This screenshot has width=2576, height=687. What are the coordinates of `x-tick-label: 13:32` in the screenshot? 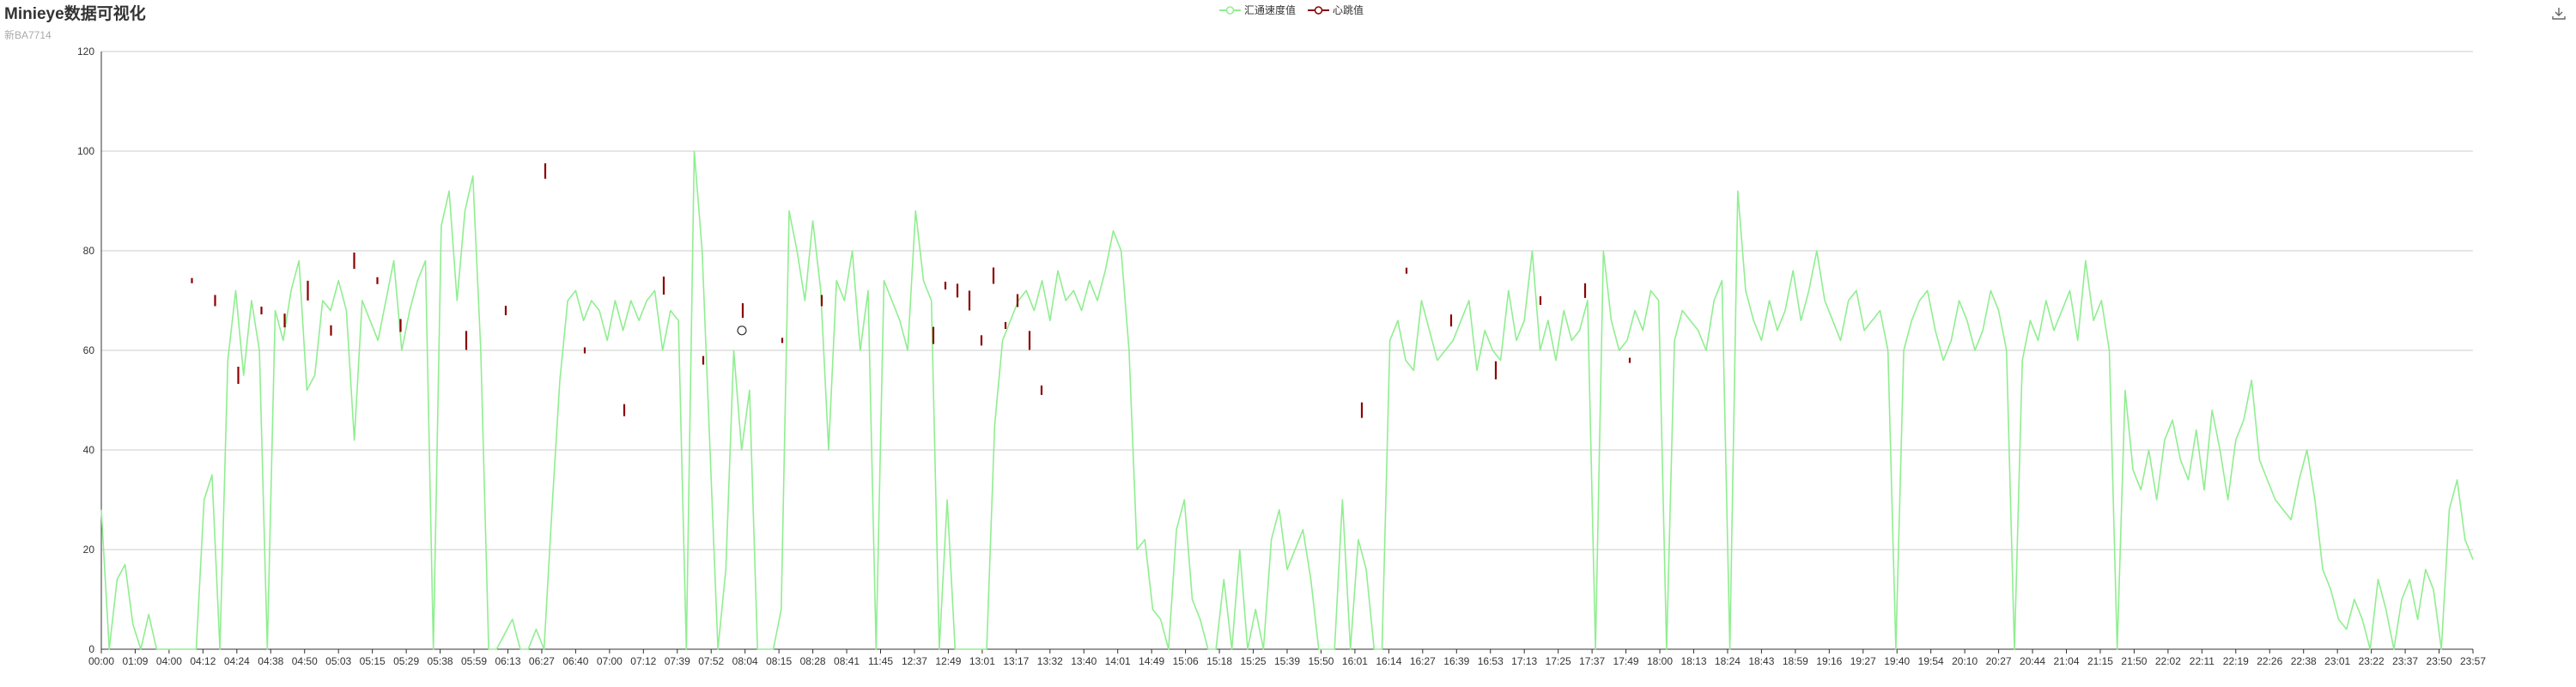 It's located at (1050, 661).